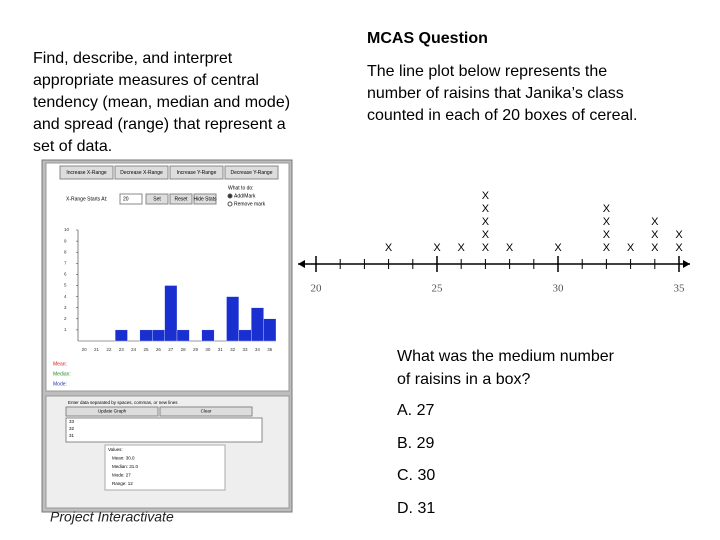 The height and width of the screenshot is (540, 720). I want to click on answer-choice: A. 27, so click(416, 410).